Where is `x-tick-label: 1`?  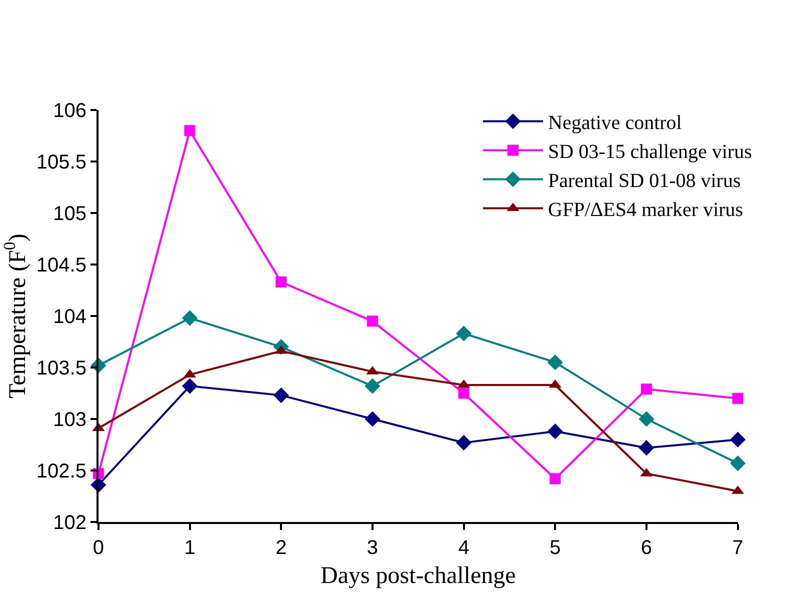
x-tick-label: 1 is located at coordinates (190, 548).